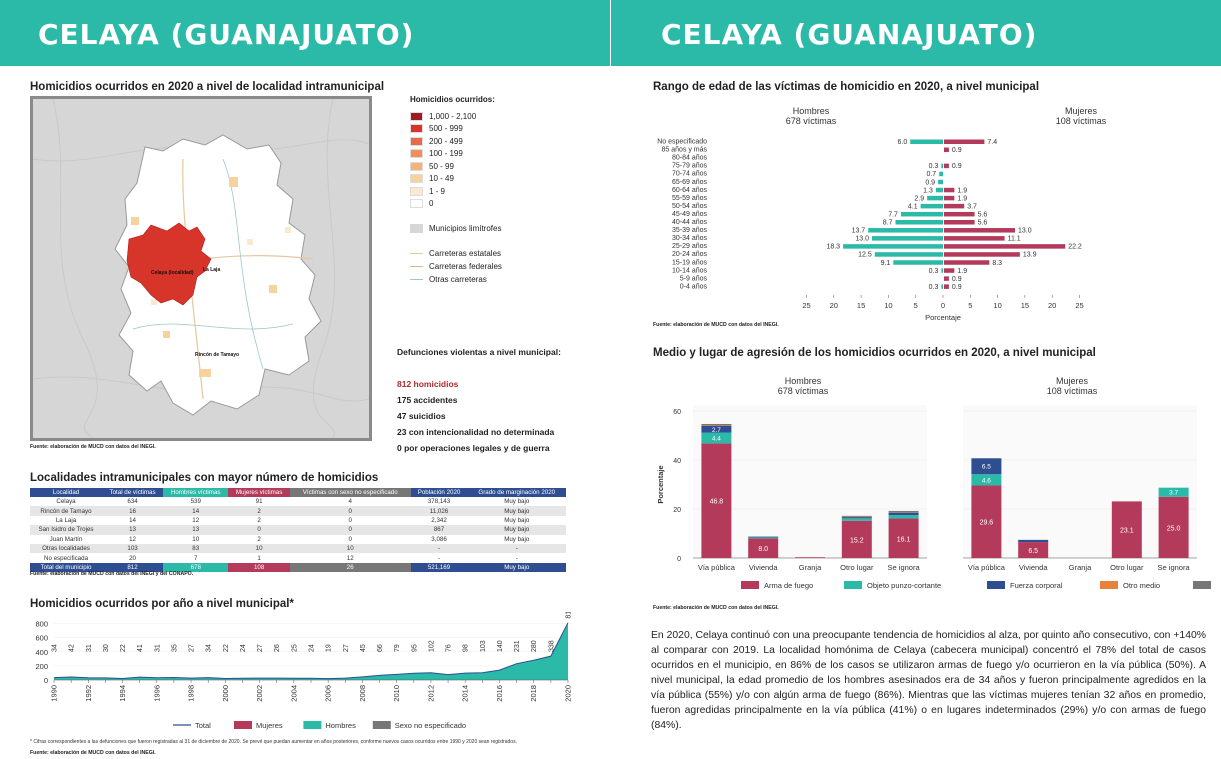 The width and height of the screenshot is (1221, 759). What do you see at coordinates (140, 648) in the screenshot?
I see `yearly-data-label: 41` at bounding box center [140, 648].